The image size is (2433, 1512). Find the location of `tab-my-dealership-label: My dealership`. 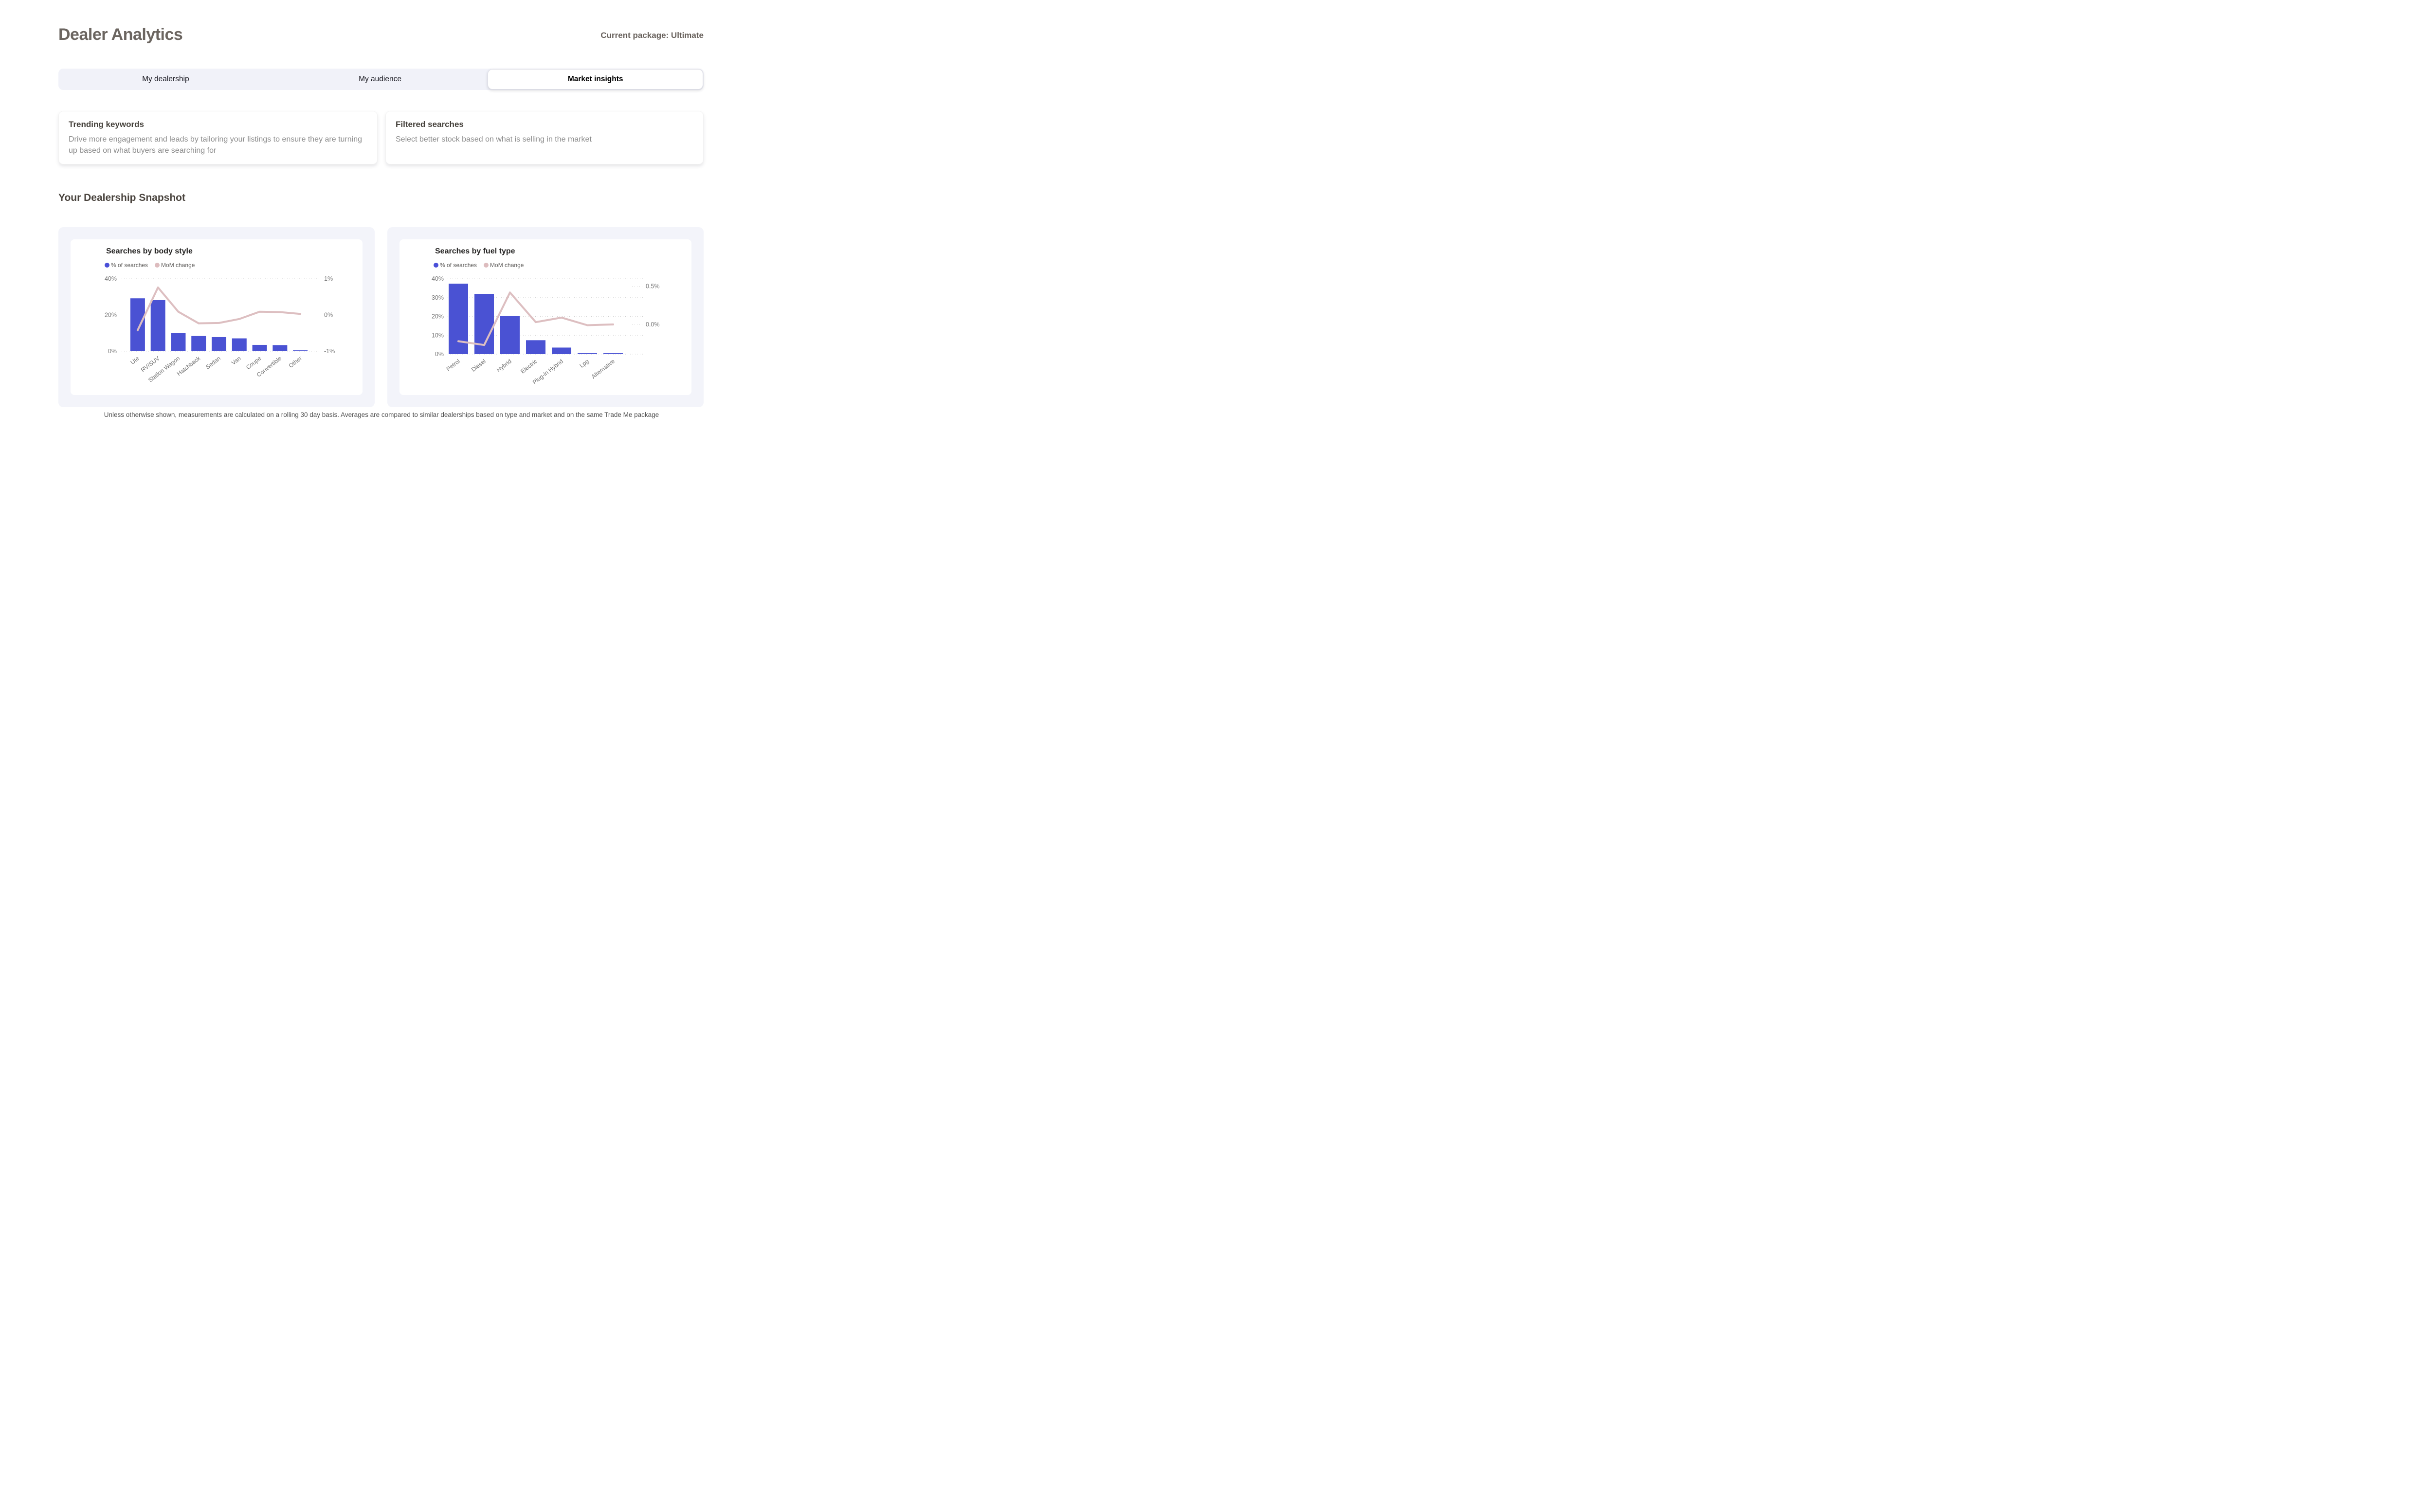

tab-my-dealership-label: My dealership is located at coordinates (165, 79).